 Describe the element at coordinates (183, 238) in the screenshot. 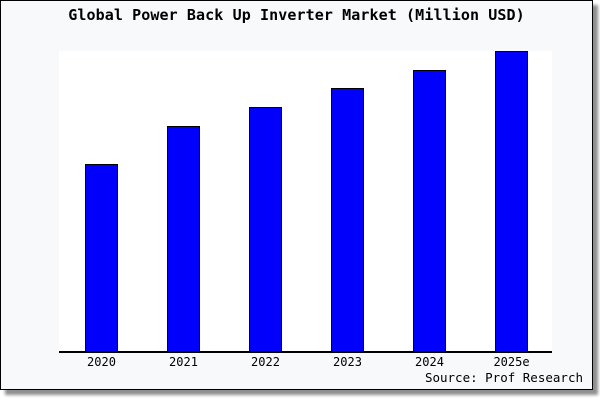

I see `bar-2021` at that location.